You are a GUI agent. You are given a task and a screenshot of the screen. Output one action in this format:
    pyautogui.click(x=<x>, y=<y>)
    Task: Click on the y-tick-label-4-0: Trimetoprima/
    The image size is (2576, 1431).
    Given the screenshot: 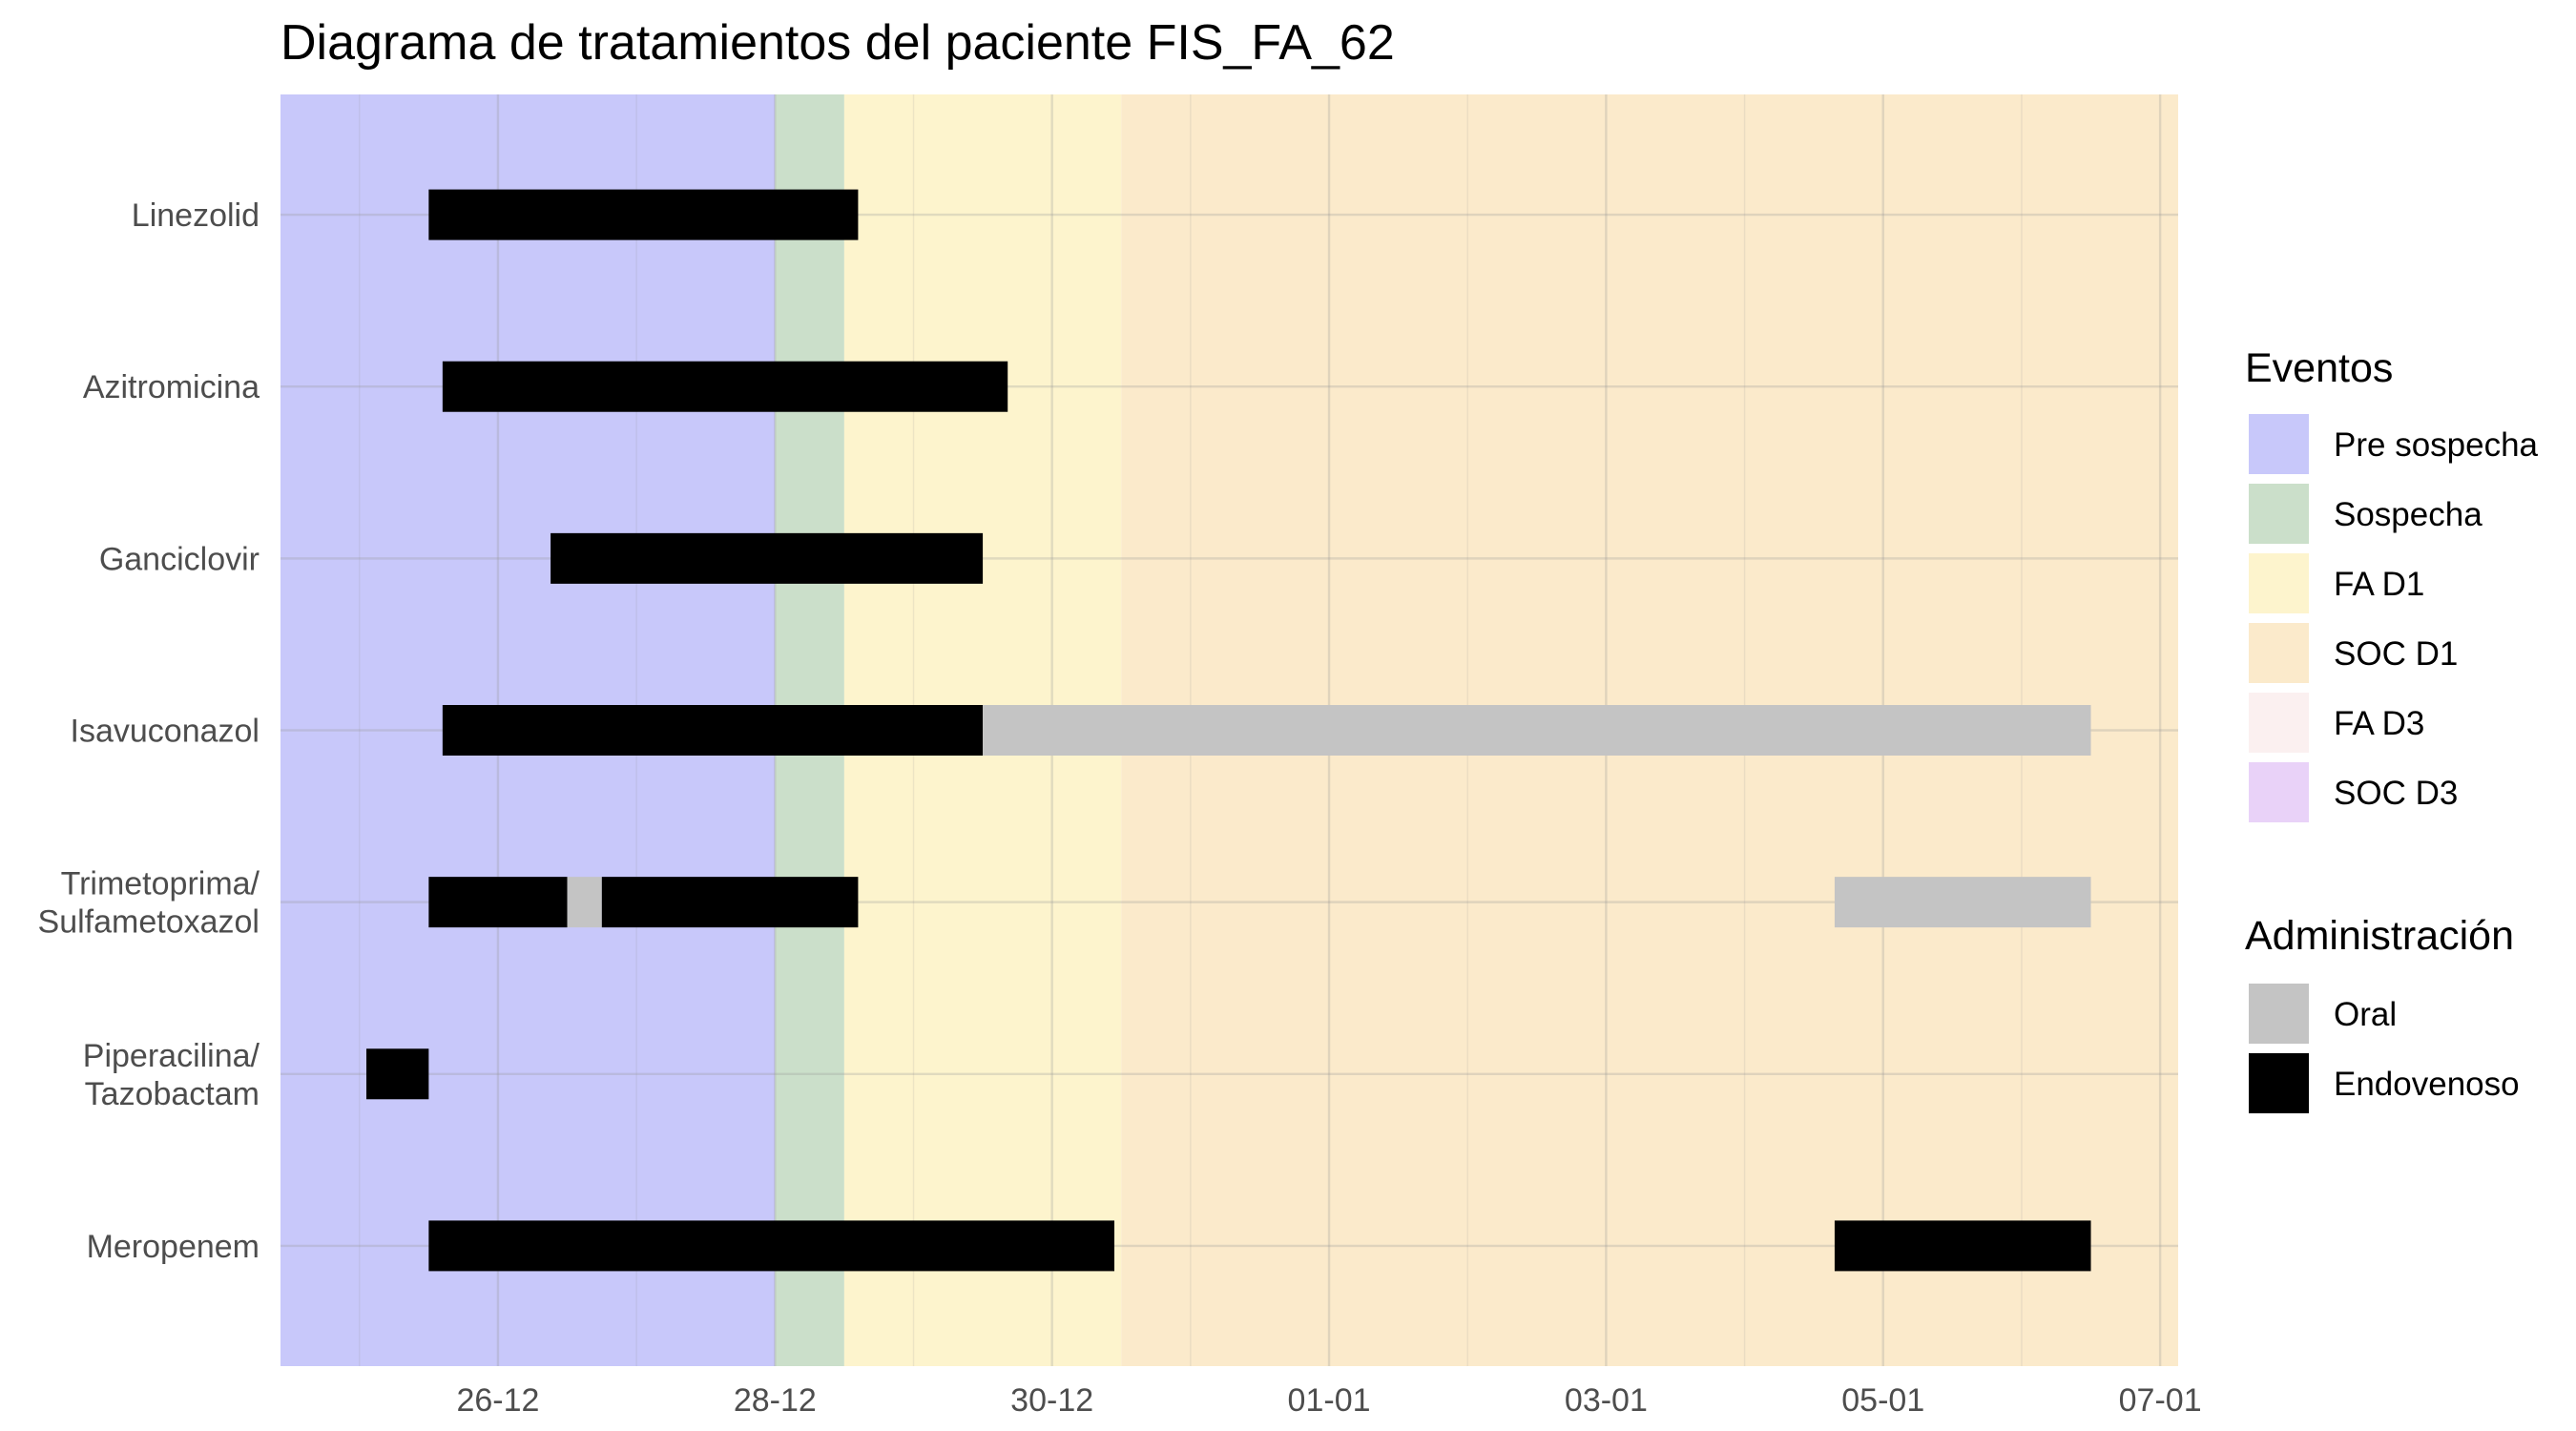 What is the action you would take?
    pyautogui.click(x=160, y=884)
    